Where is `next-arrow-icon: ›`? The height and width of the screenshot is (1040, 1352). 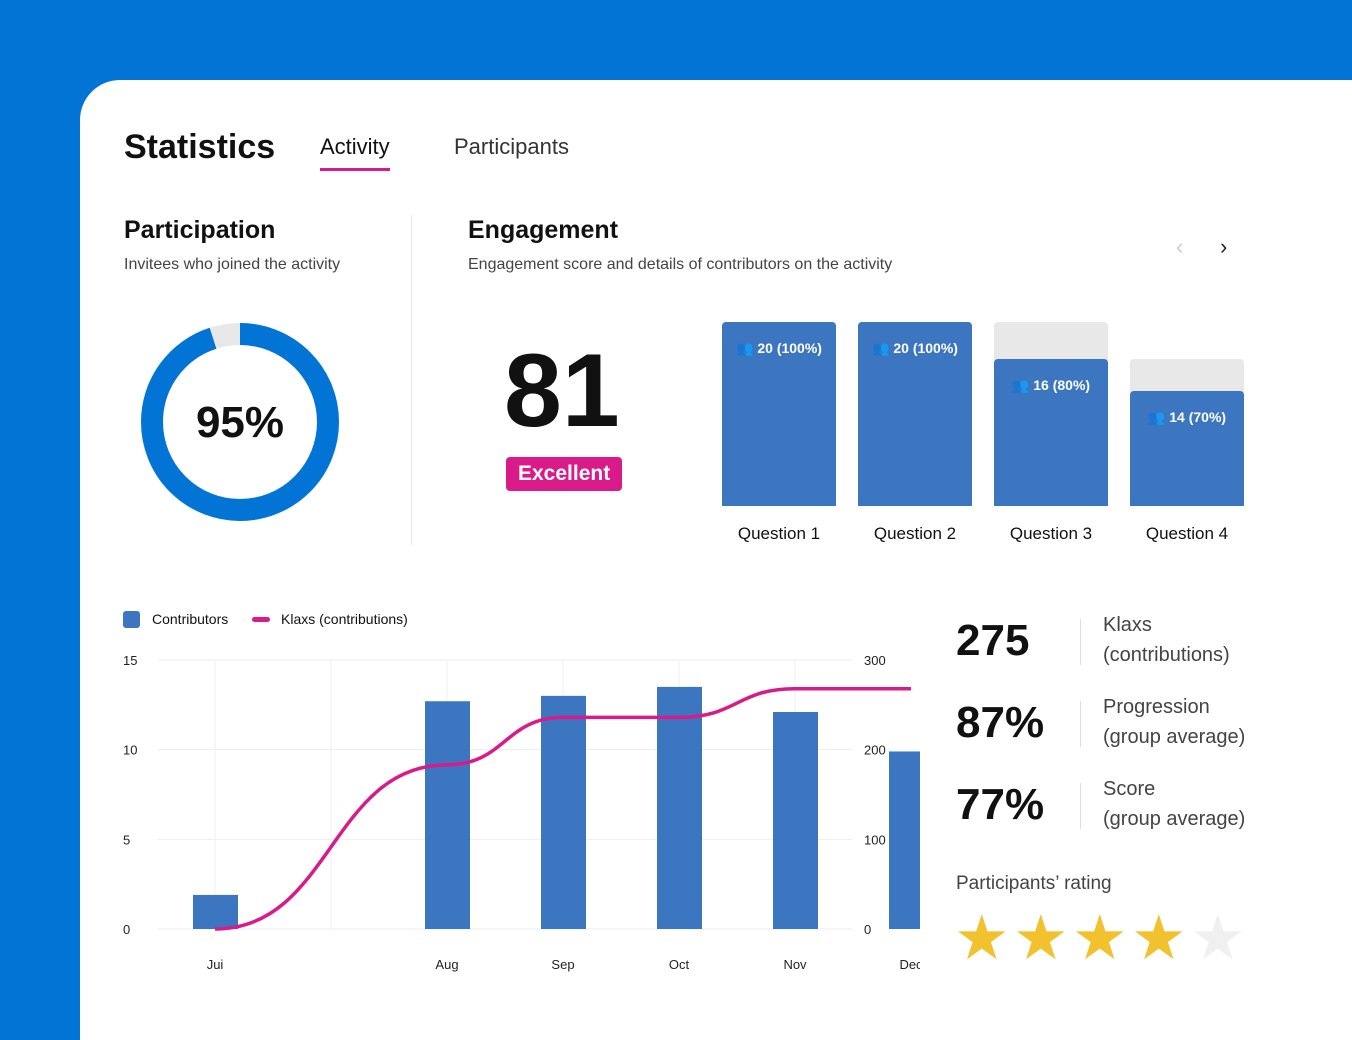 next-arrow-icon: › is located at coordinates (1224, 246).